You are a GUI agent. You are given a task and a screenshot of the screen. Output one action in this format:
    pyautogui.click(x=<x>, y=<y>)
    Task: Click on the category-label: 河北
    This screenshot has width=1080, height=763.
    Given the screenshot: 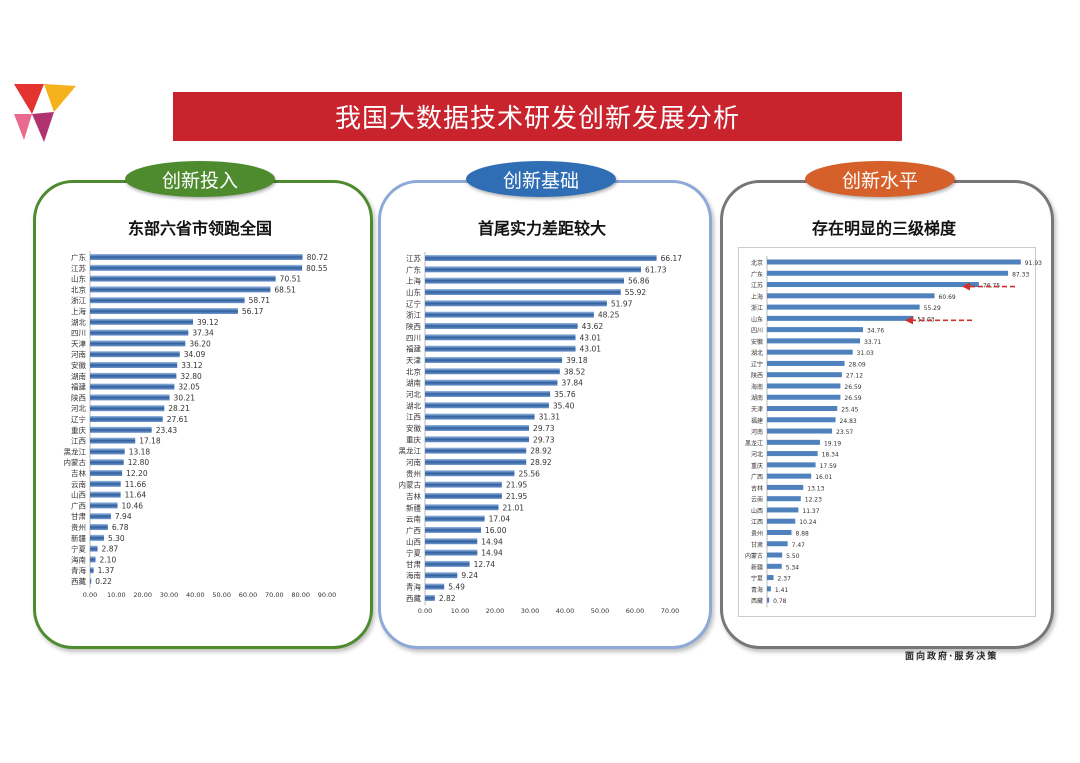 What is the action you would take?
    pyautogui.click(x=413, y=394)
    